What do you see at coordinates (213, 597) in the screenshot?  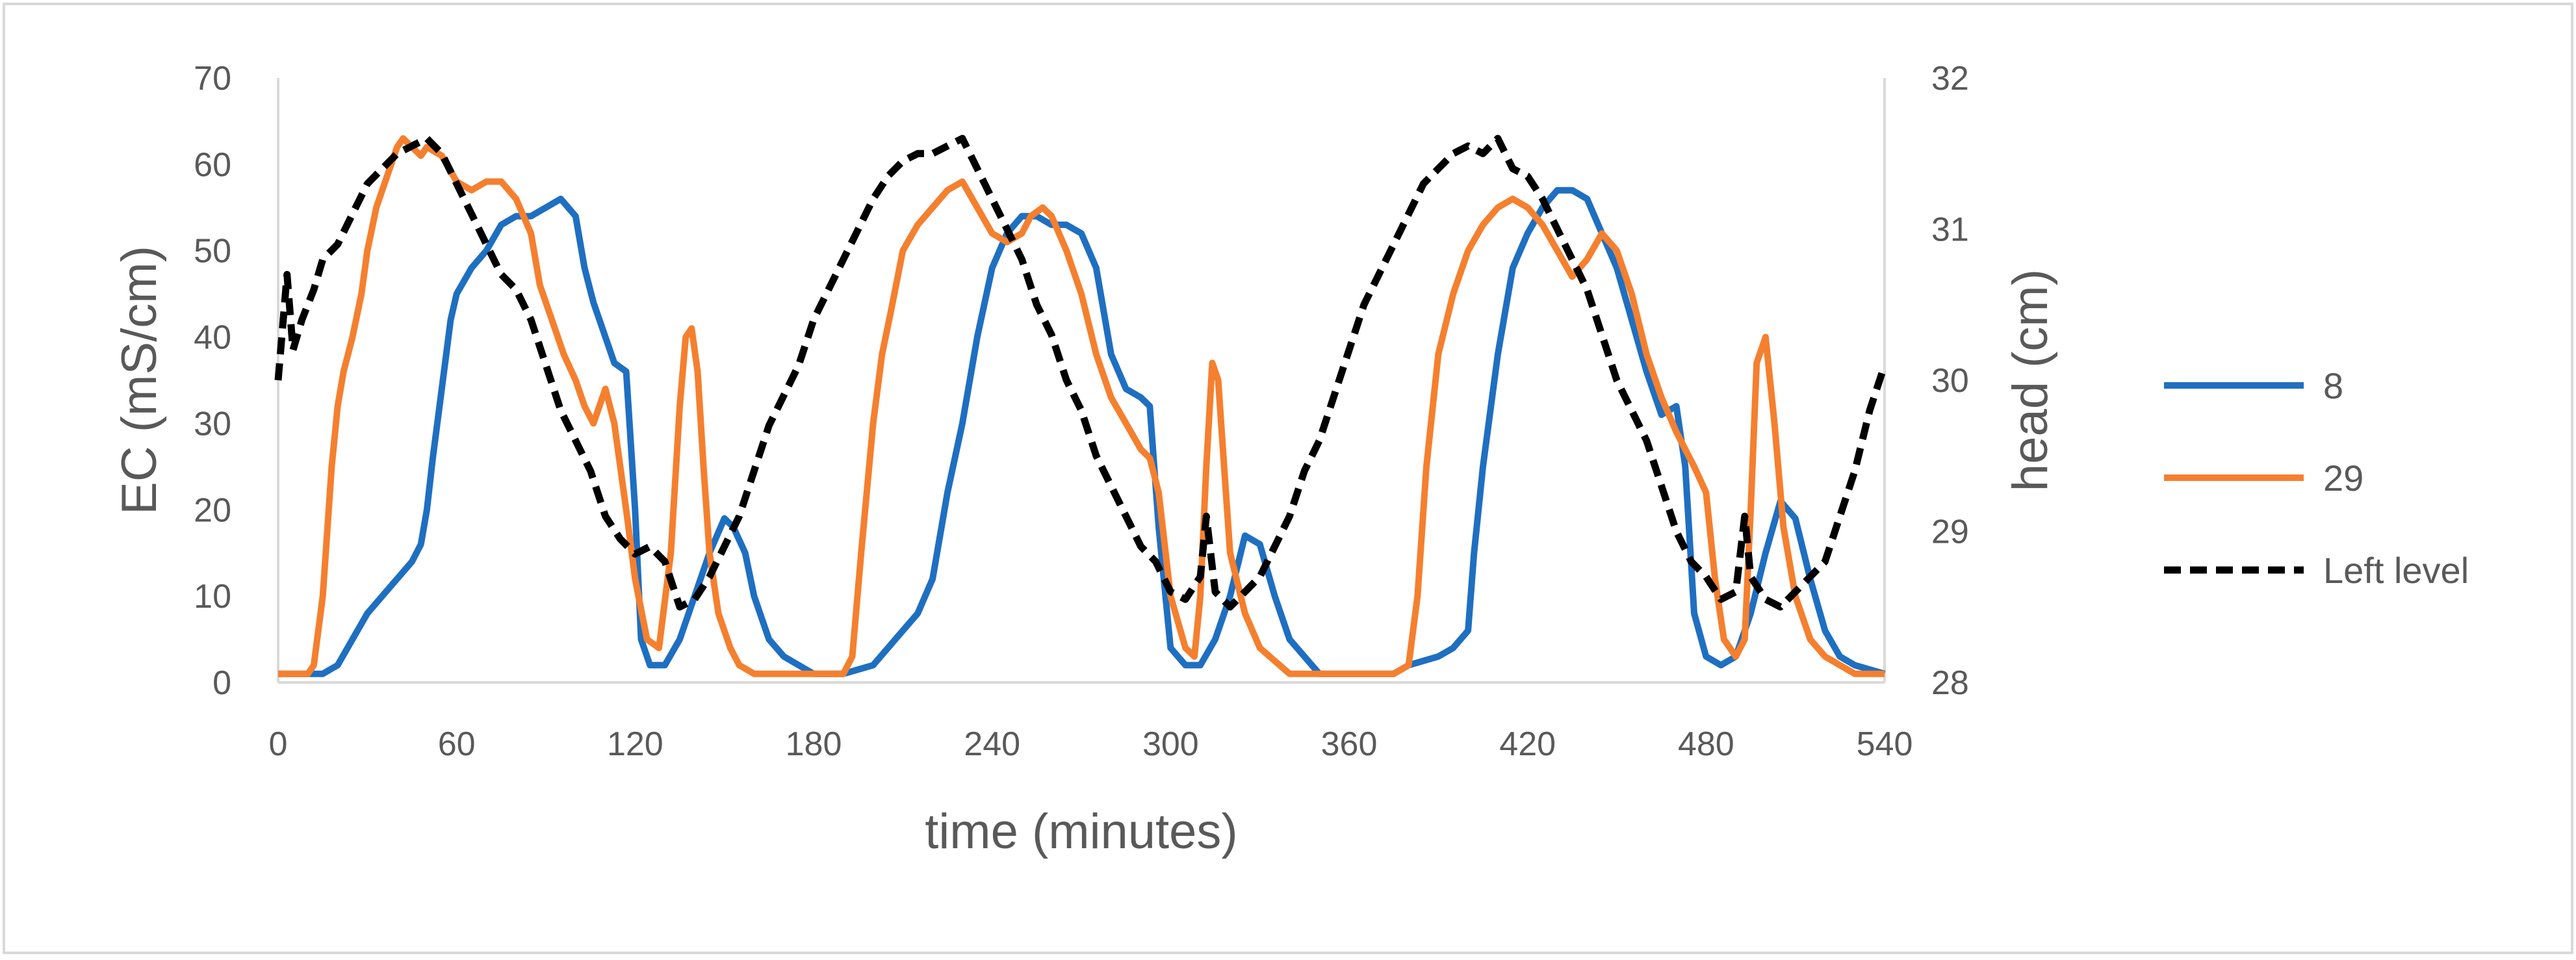 I see `y-tick-label: 10` at bounding box center [213, 597].